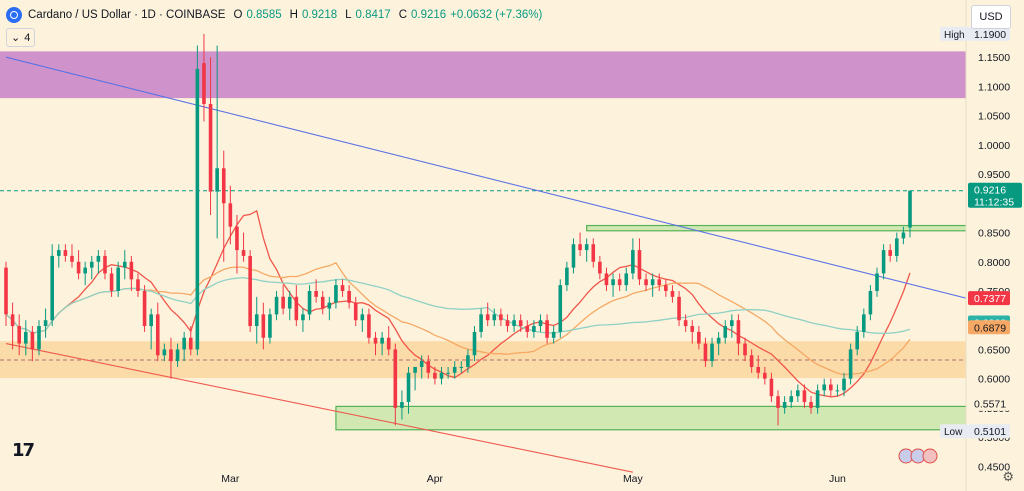 Image resolution: width=1024 pixels, height=491 pixels. What do you see at coordinates (989, 298) in the screenshot?
I see `price-tag-ma-red` at bounding box center [989, 298].